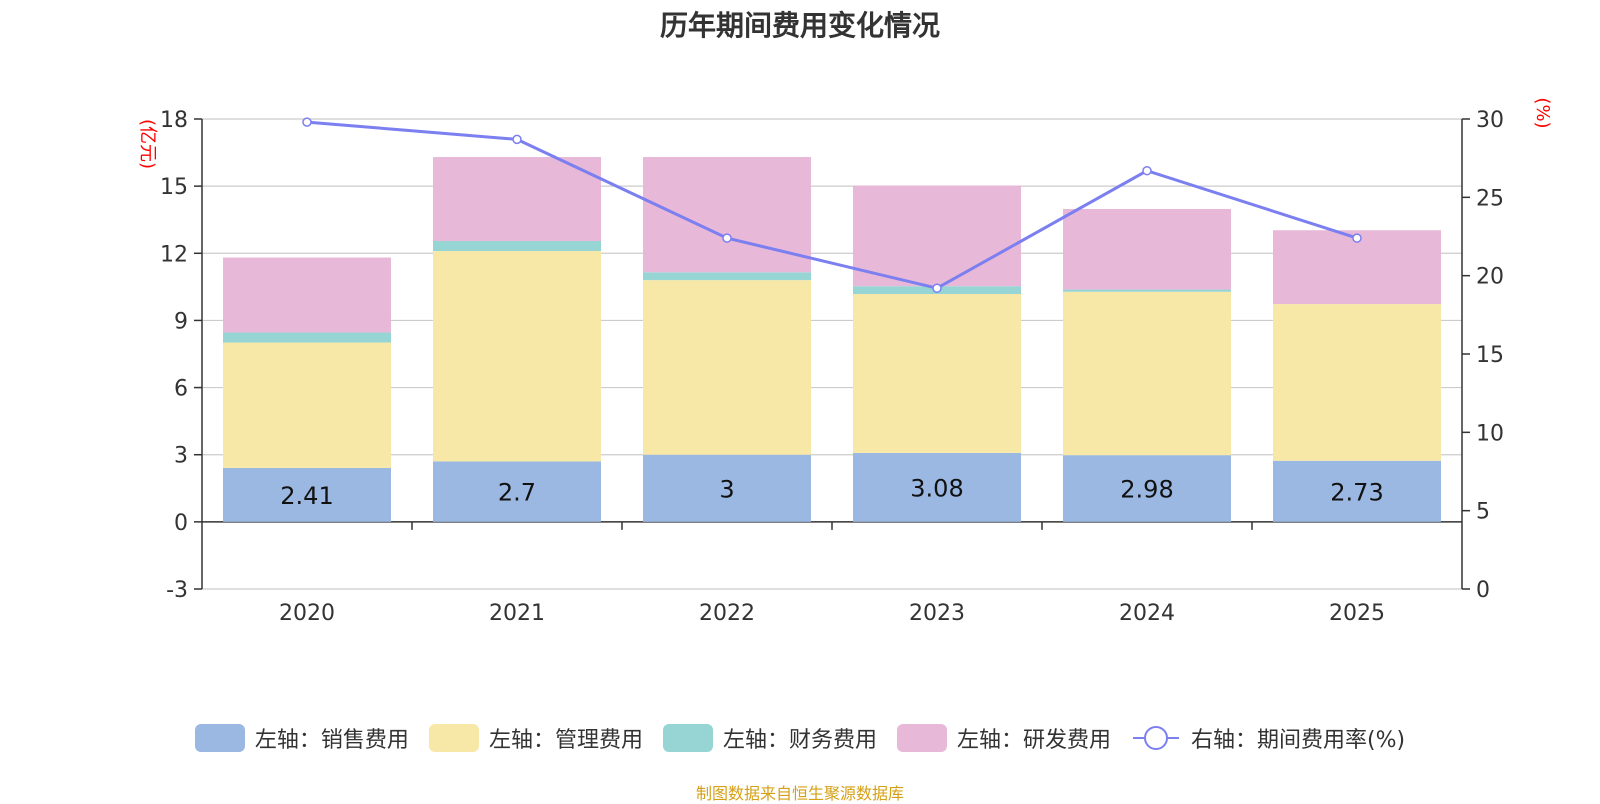 This screenshot has height=804, width=1600. I want to click on rate-line, so click(832, 205).